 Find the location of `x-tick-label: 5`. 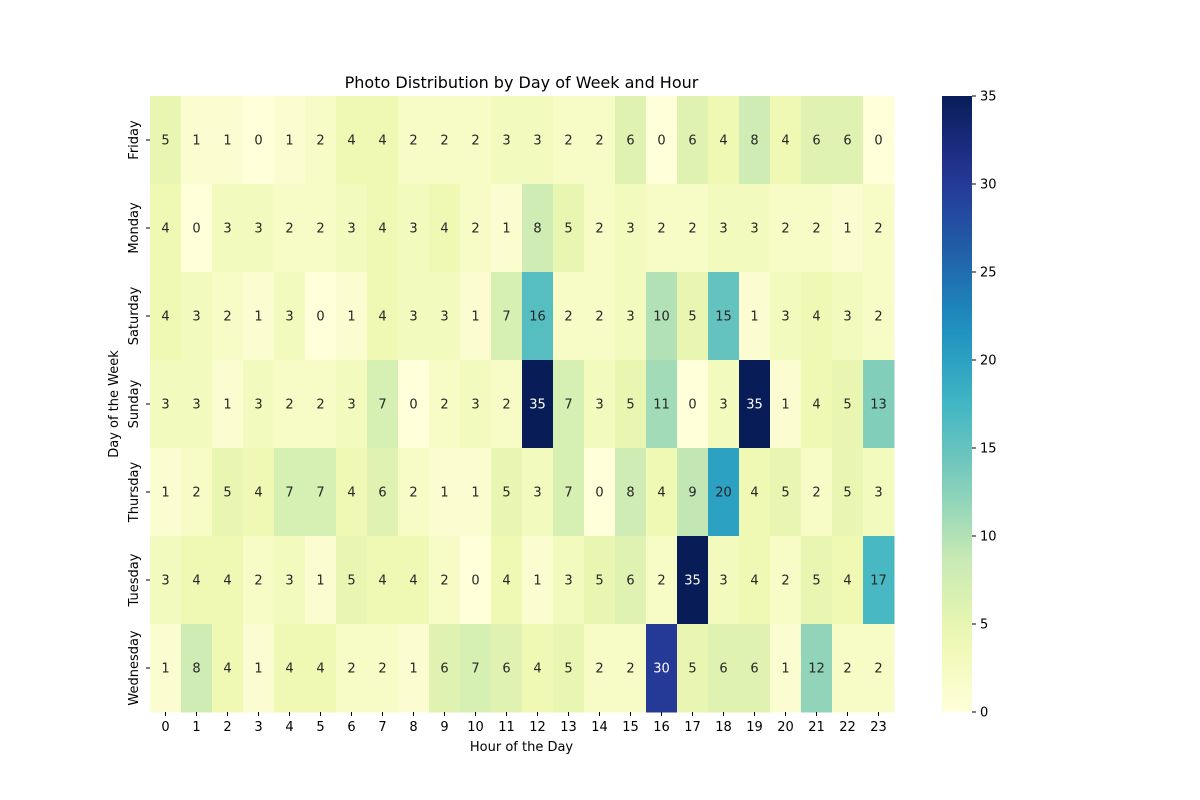

x-tick-label: 5 is located at coordinates (320, 727).